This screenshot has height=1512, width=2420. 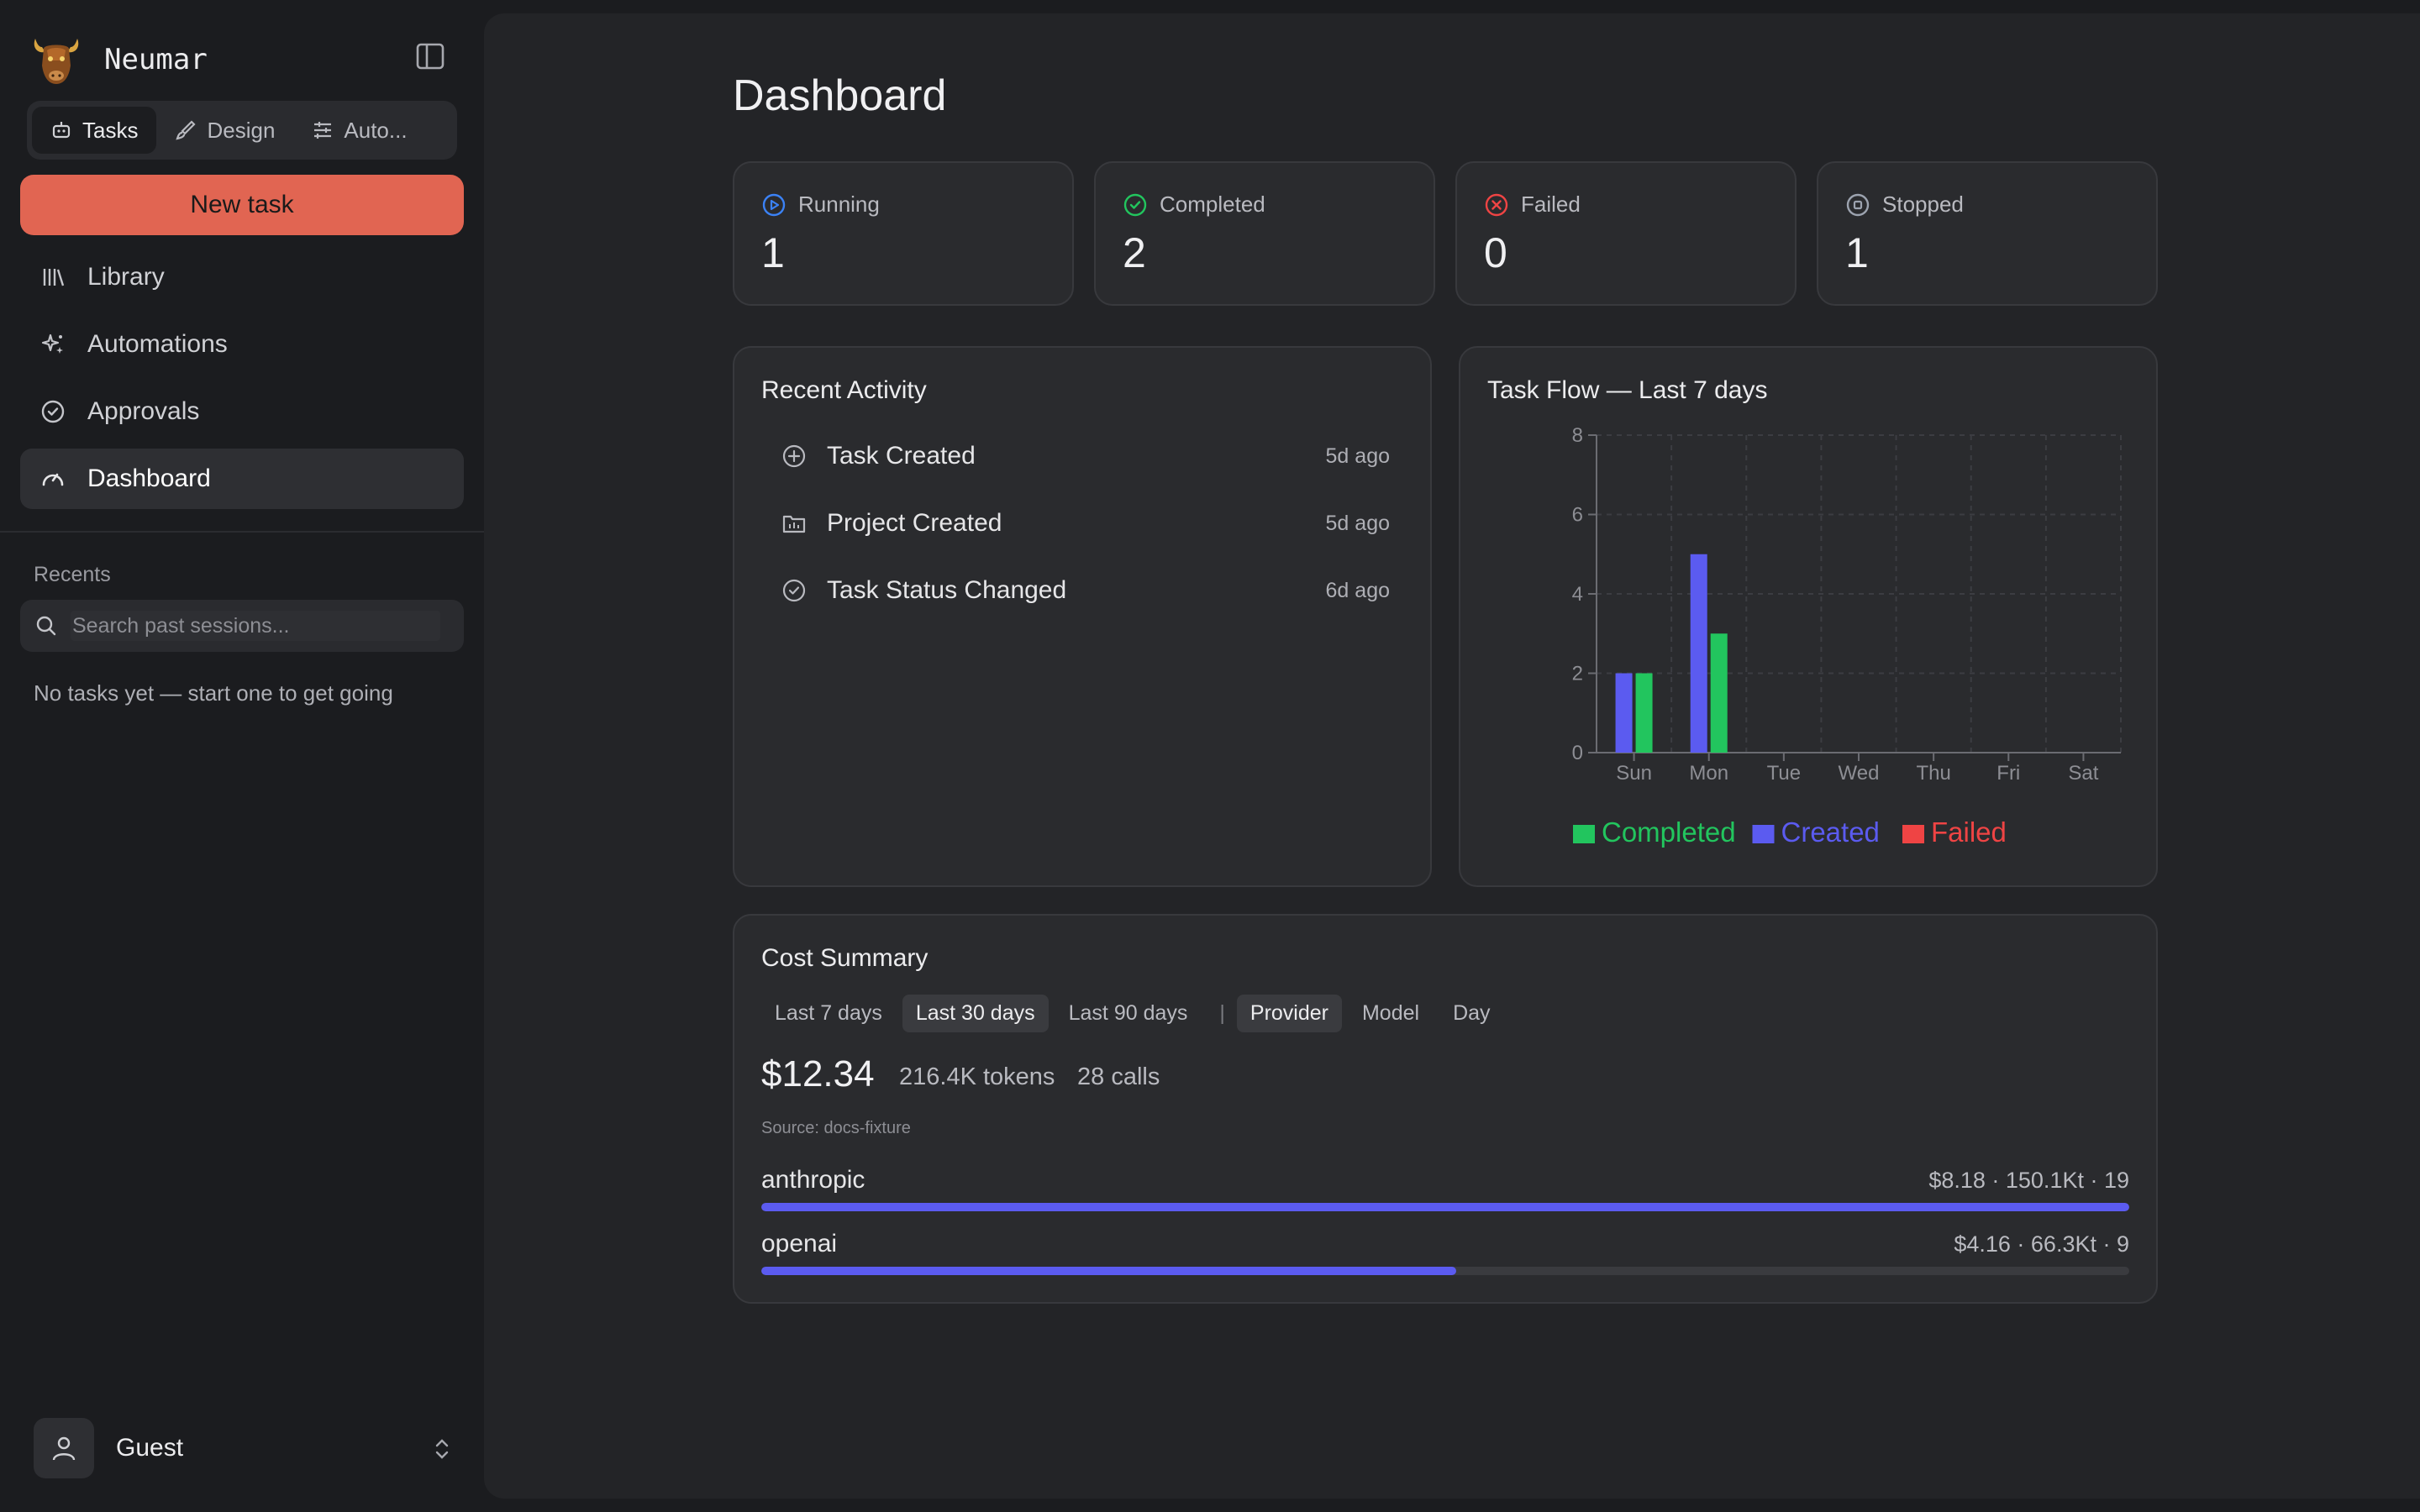 I want to click on user-name: Guest, so click(x=150, y=1448).